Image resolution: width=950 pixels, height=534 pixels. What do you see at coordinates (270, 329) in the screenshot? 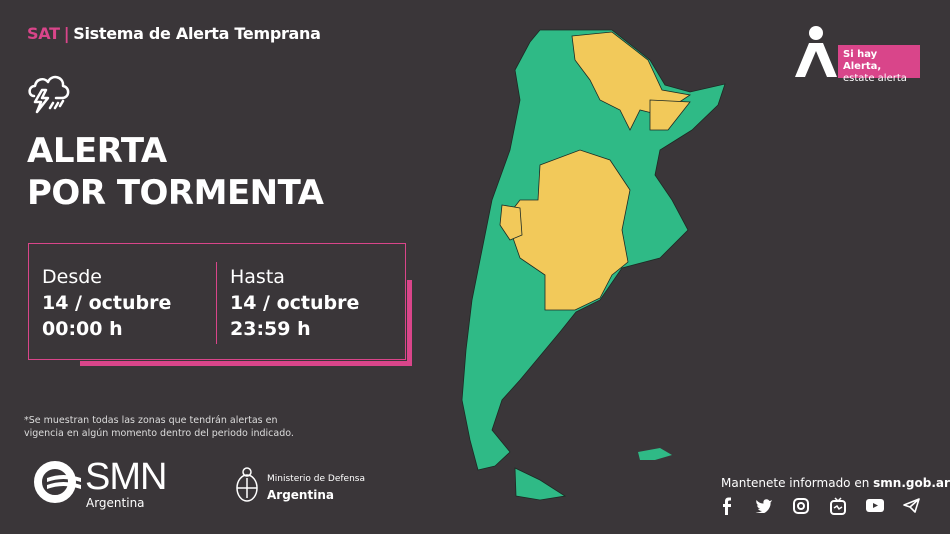
I see `to-time: 23:59 h` at bounding box center [270, 329].